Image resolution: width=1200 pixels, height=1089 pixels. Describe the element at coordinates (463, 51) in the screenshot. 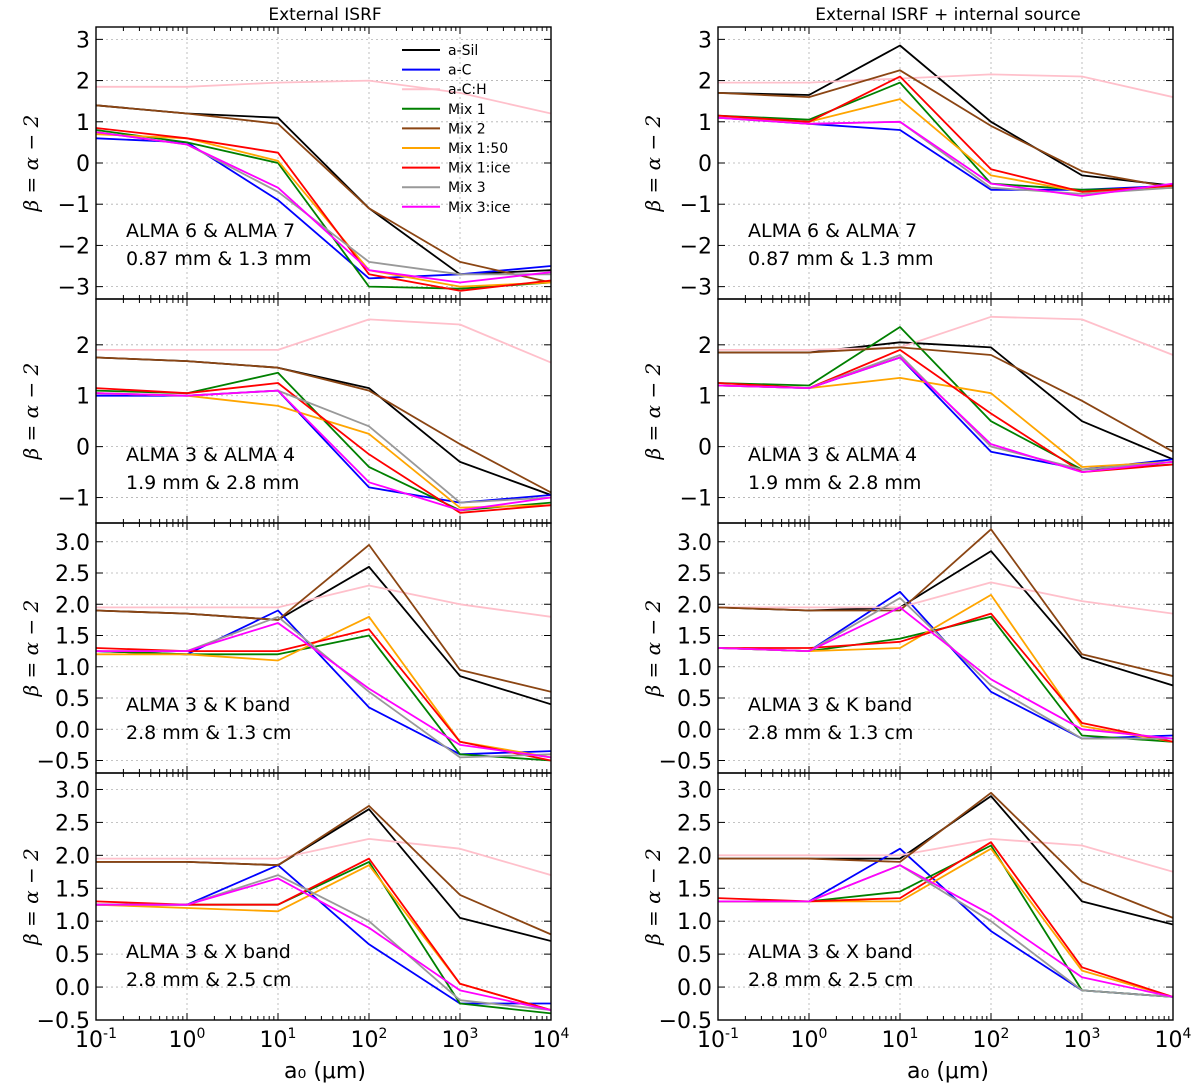

I see `legend-label-a-sil: a-Sil` at that location.